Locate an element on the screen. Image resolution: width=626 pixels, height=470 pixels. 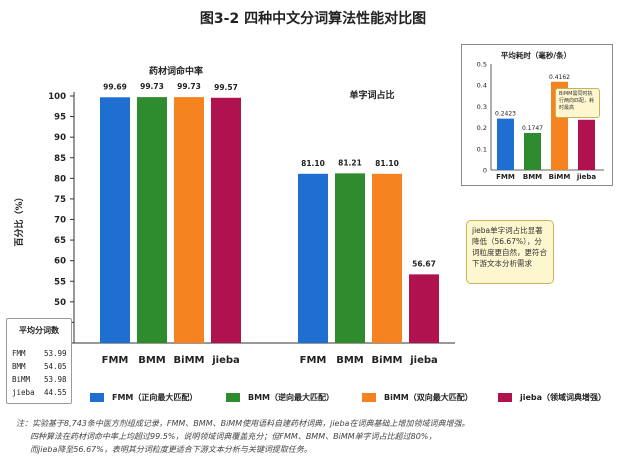
stat-name-fmm: FMM is located at coordinates (19, 353).